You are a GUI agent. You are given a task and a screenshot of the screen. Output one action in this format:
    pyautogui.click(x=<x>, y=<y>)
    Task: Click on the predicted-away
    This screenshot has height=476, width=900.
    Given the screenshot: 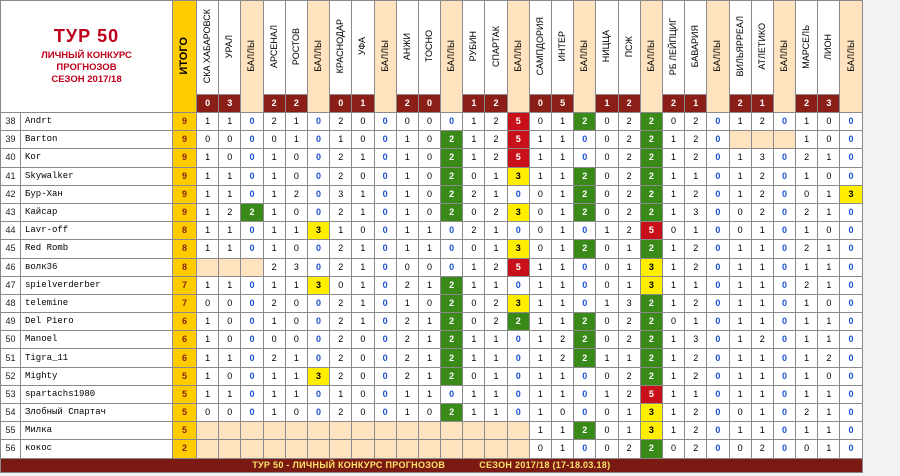 What is the action you would take?
    pyautogui.click(x=496, y=431)
    